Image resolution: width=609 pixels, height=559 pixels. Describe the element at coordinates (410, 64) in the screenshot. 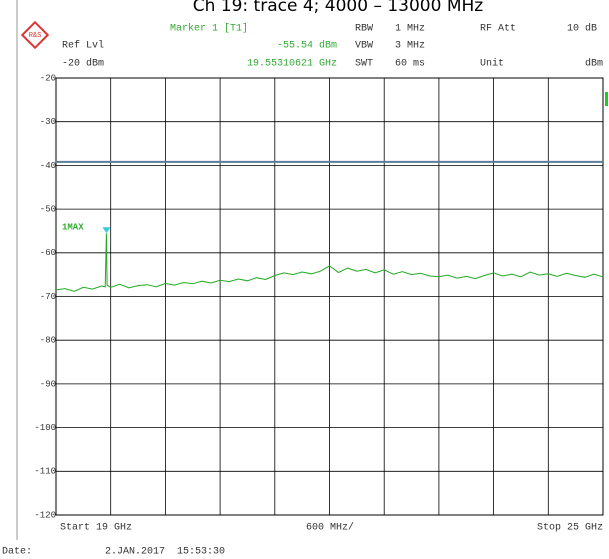

I see `swt-value: 60 ms` at that location.